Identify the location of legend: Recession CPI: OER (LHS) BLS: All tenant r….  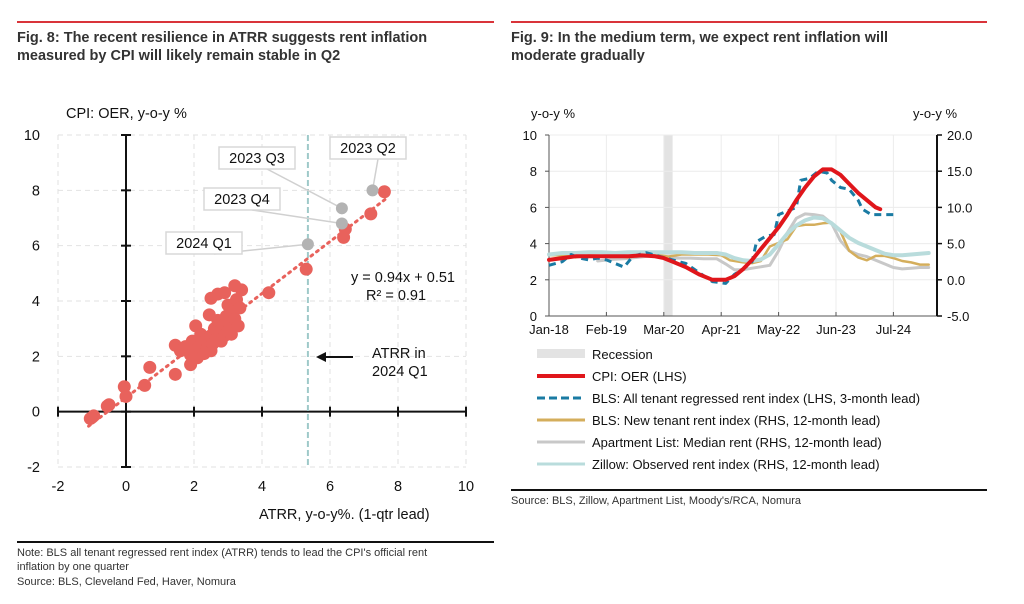
(728, 409).